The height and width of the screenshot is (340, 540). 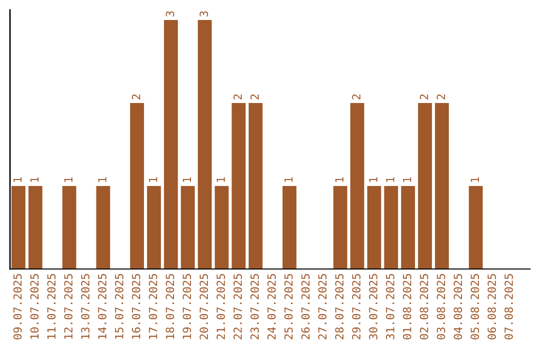 What do you see at coordinates (254, 307) in the screenshot?
I see `x-tick-label: 23.07.2025` at bounding box center [254, 307].